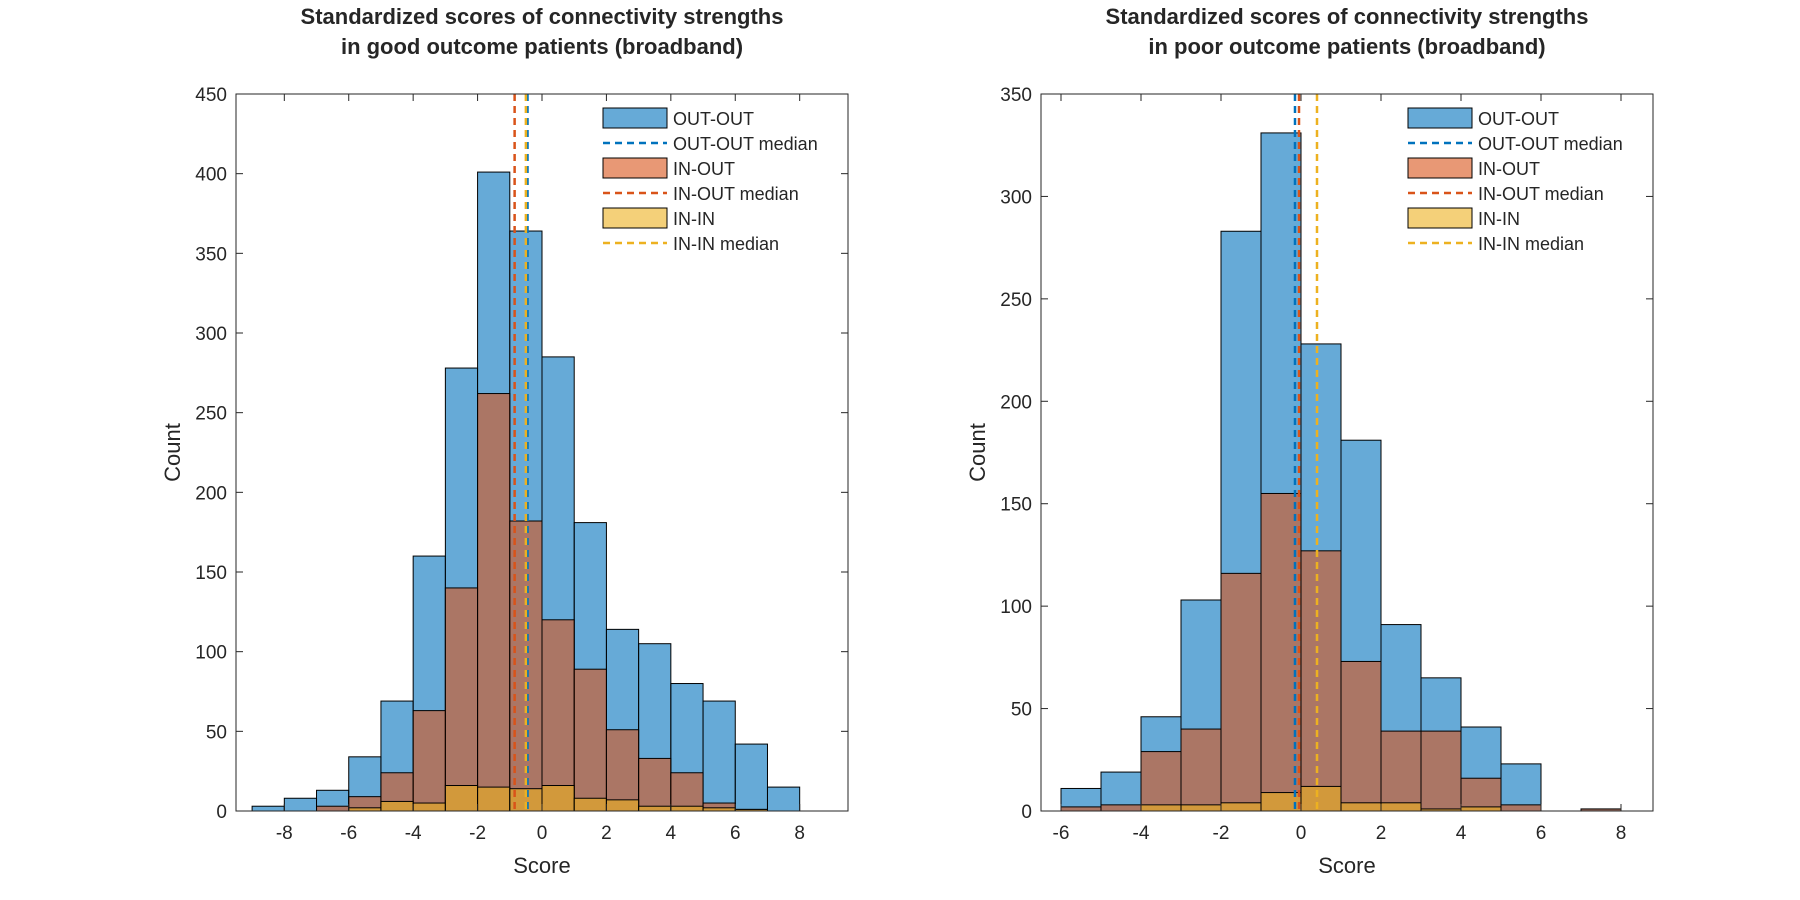 This screenshot has height=900, width=1800. I want to click on legend-label: IN-IN, so click(1499, 219).